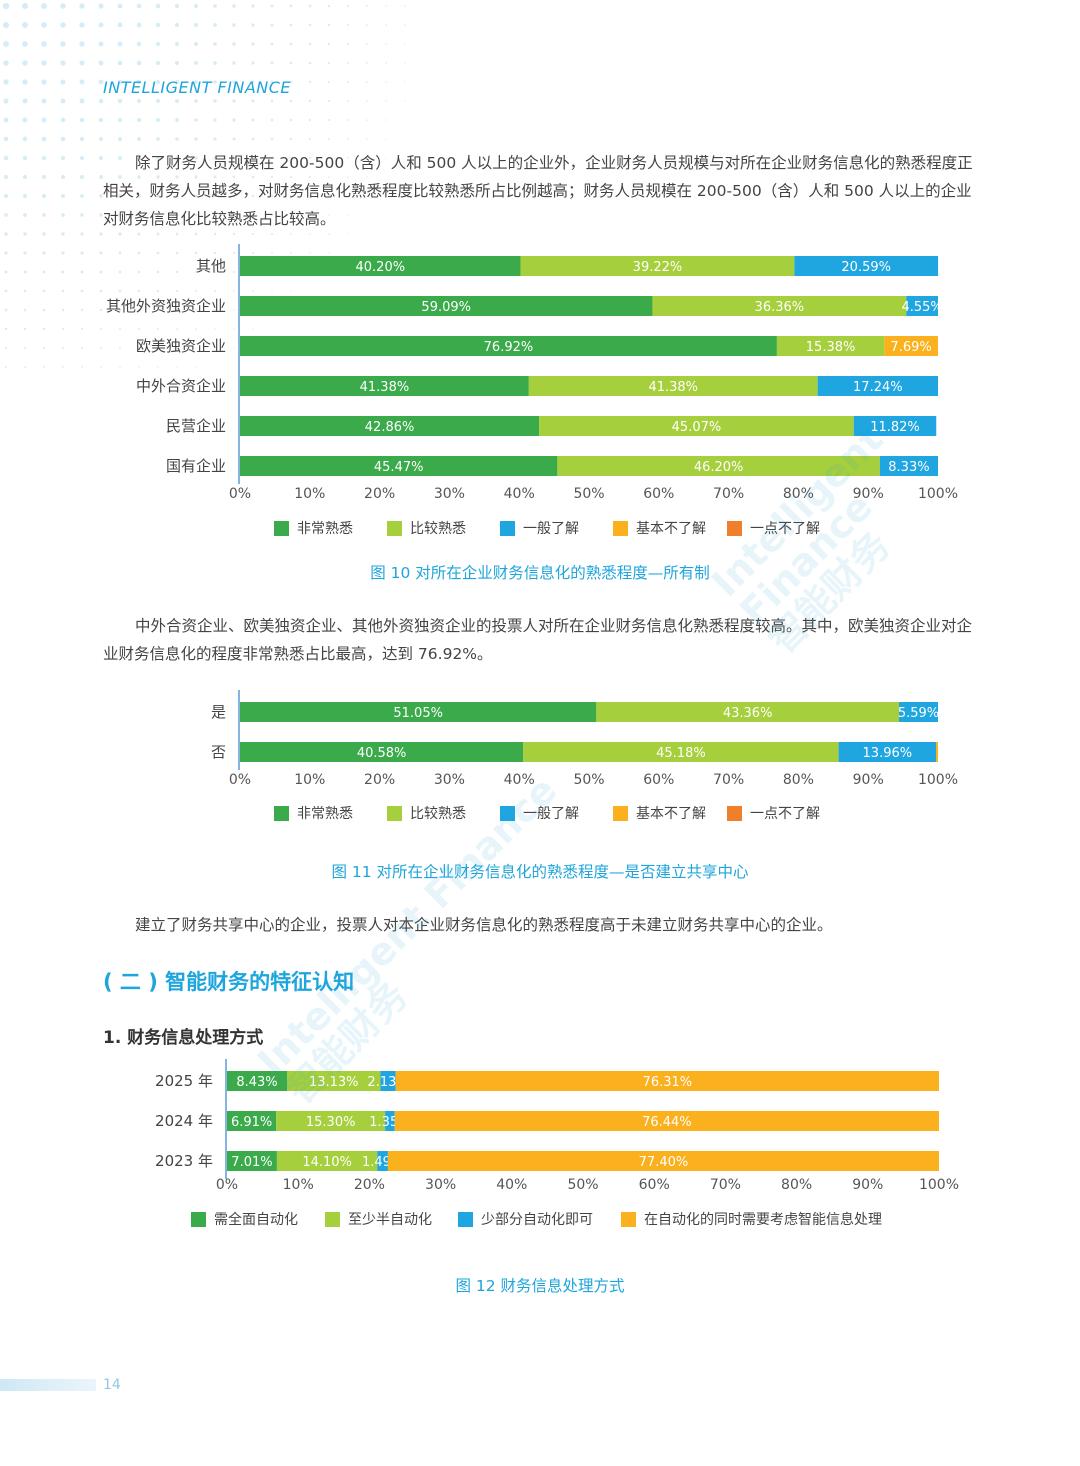 This screenshot has height=1466, width=1080. What do you see at coordinates (390, 1220) in the screenshot?
I see `legend-label: 至少半自动化` at bounding box center [390, 1220].